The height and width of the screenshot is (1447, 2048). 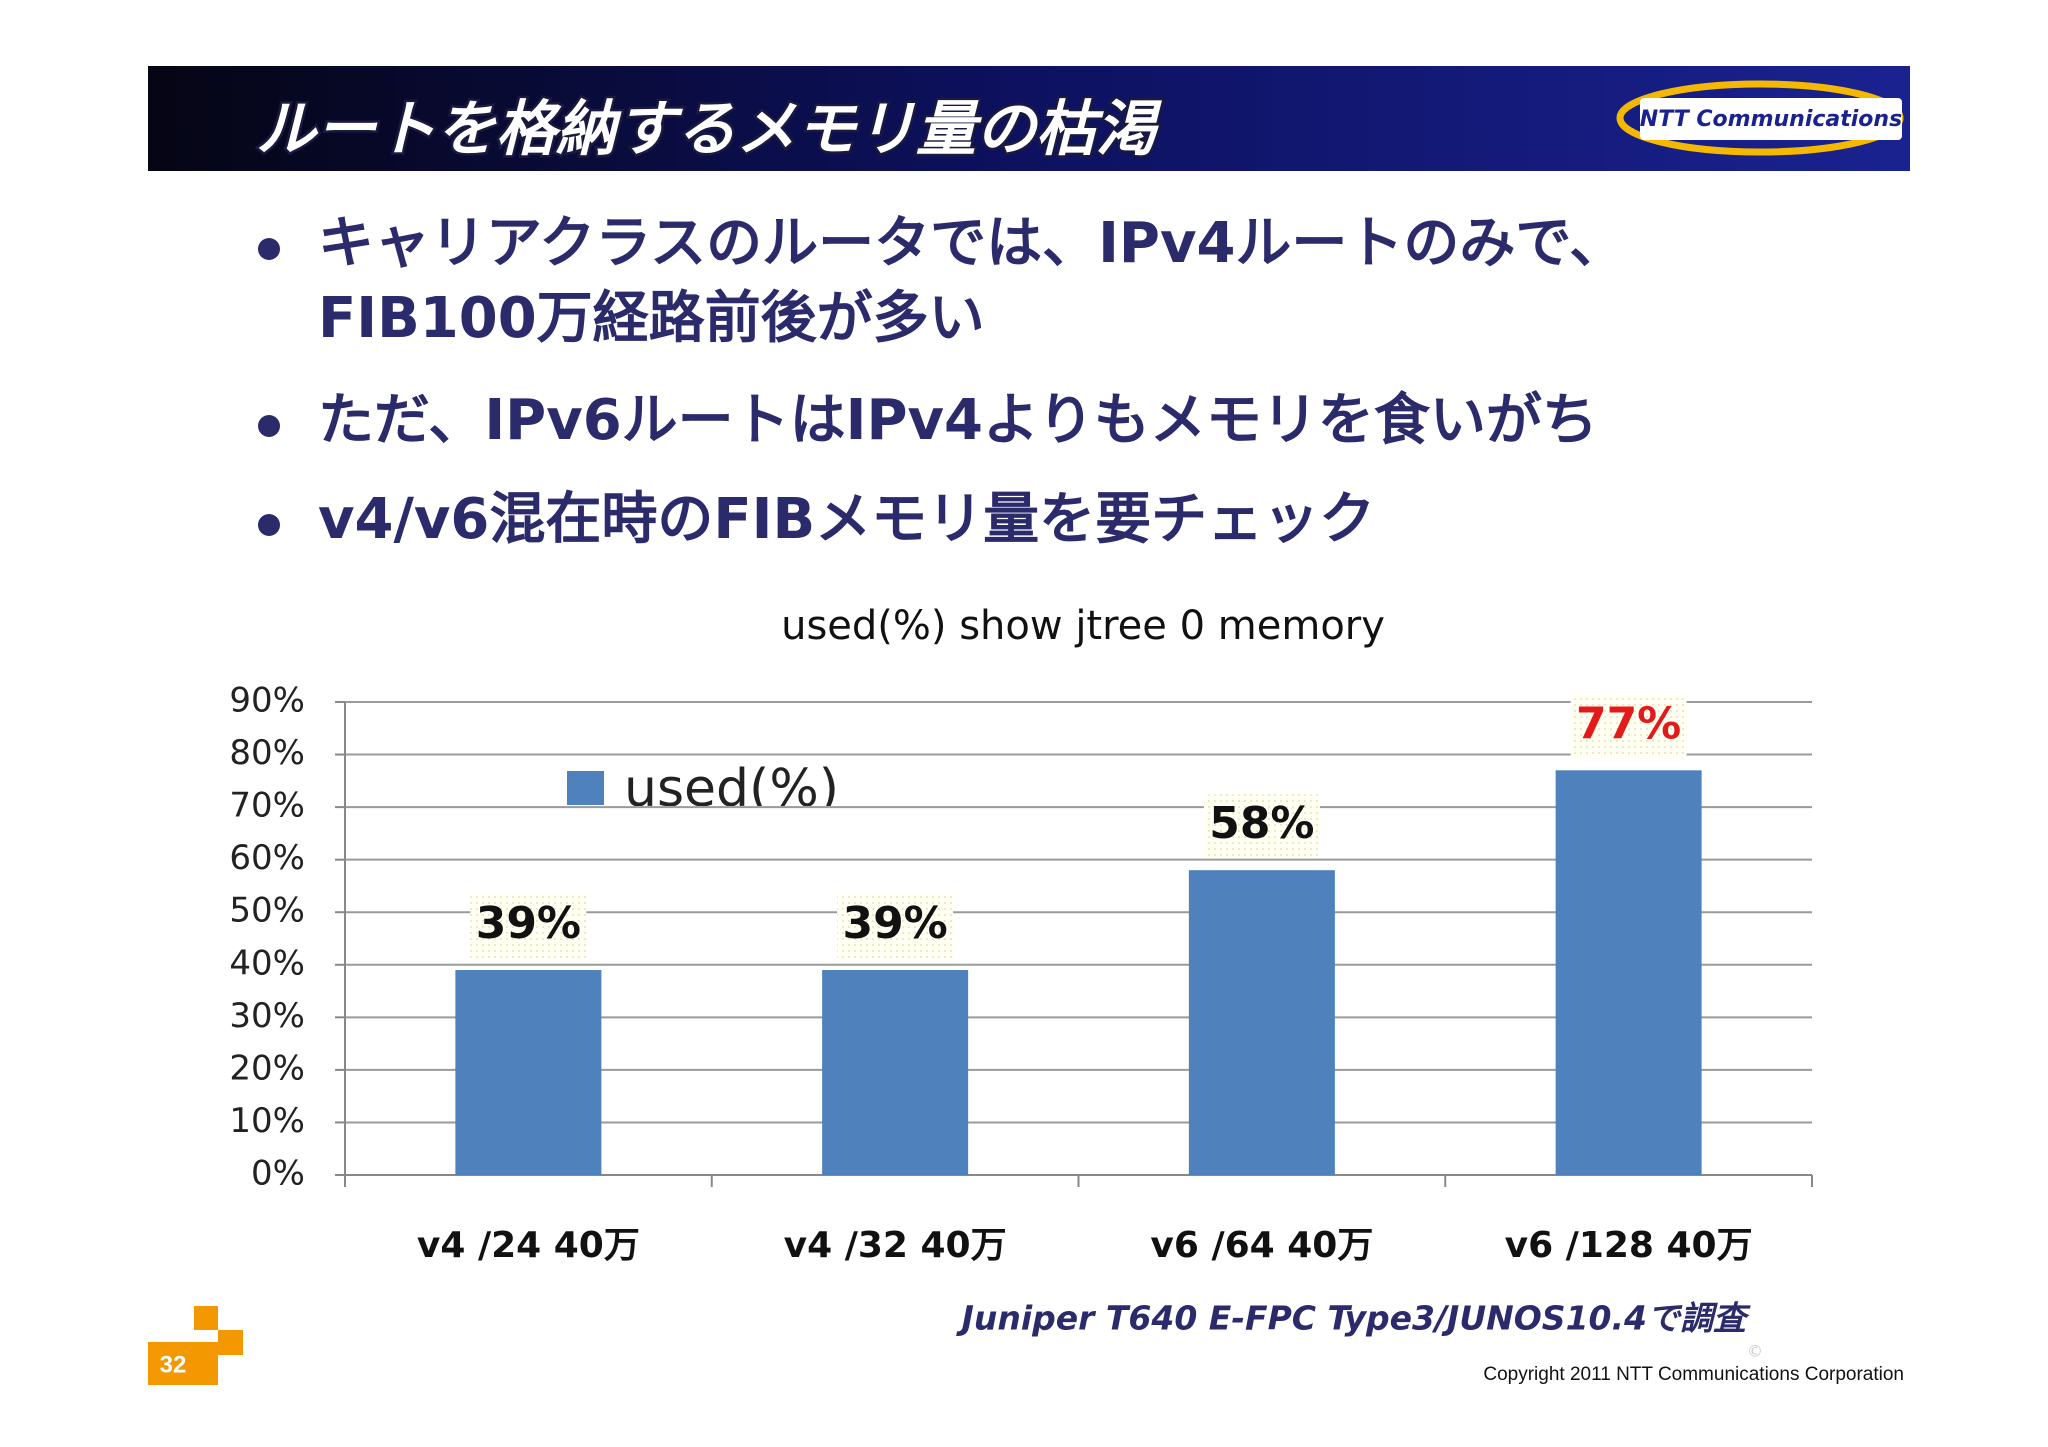 What do you see at coordinates (651, 318) in the screenshot?
I see `bullet-text: FIB100万経路前後が多い` at bounding box center [651, 318].